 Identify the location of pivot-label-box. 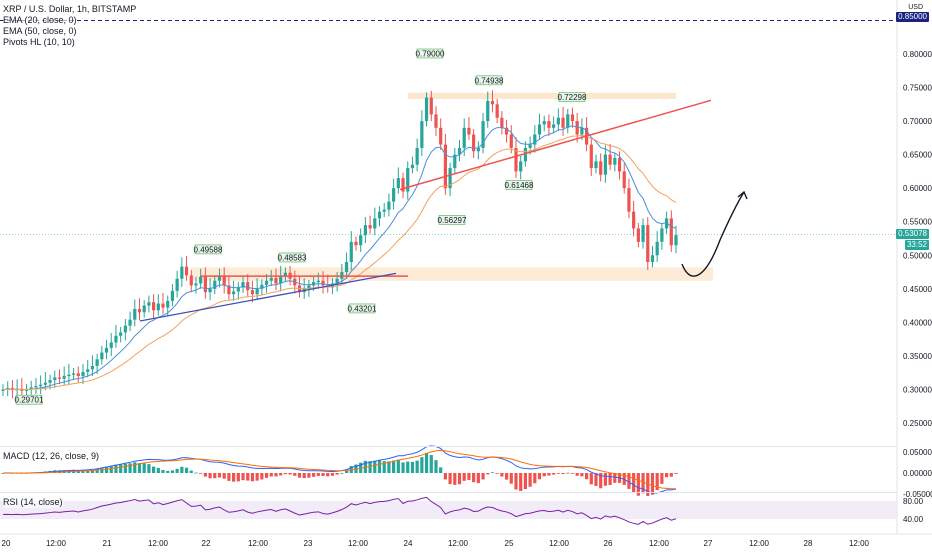
(29, 399).